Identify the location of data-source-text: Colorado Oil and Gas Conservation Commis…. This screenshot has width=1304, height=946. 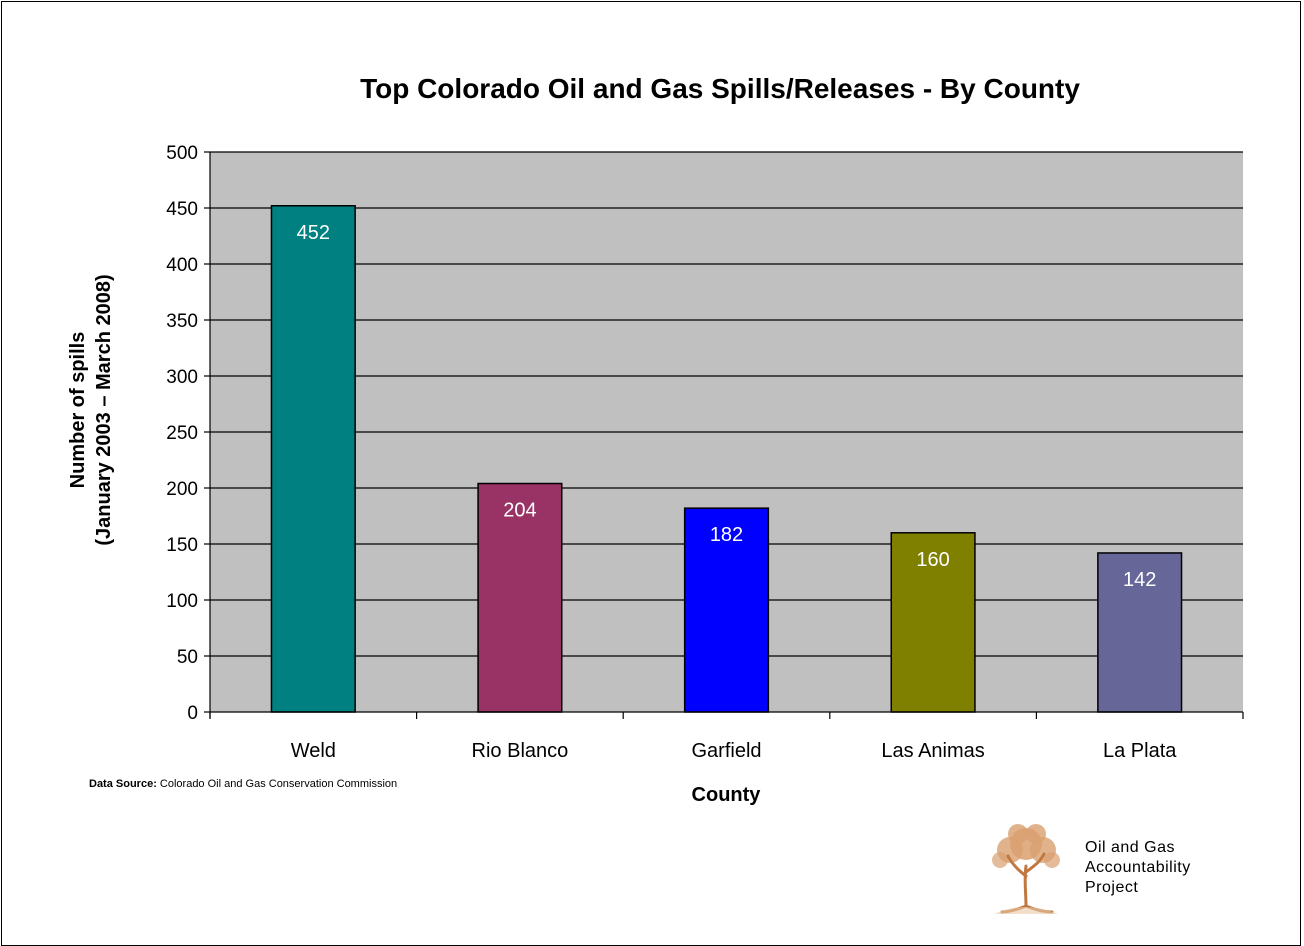
(277, 784).